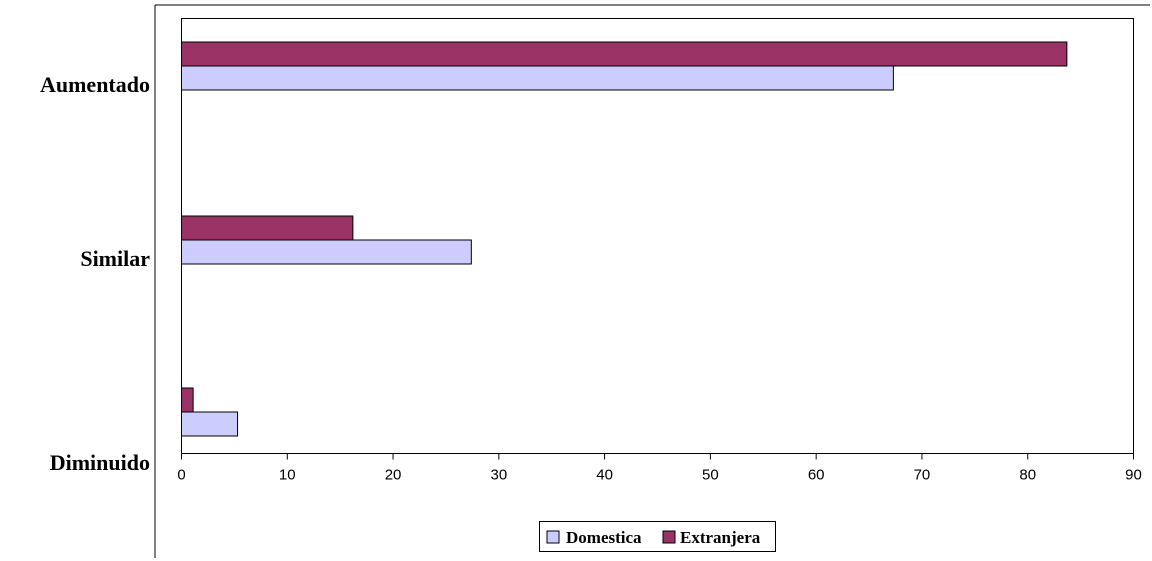  I want to click on bar-domestica-diminuido, so click(210, 424).